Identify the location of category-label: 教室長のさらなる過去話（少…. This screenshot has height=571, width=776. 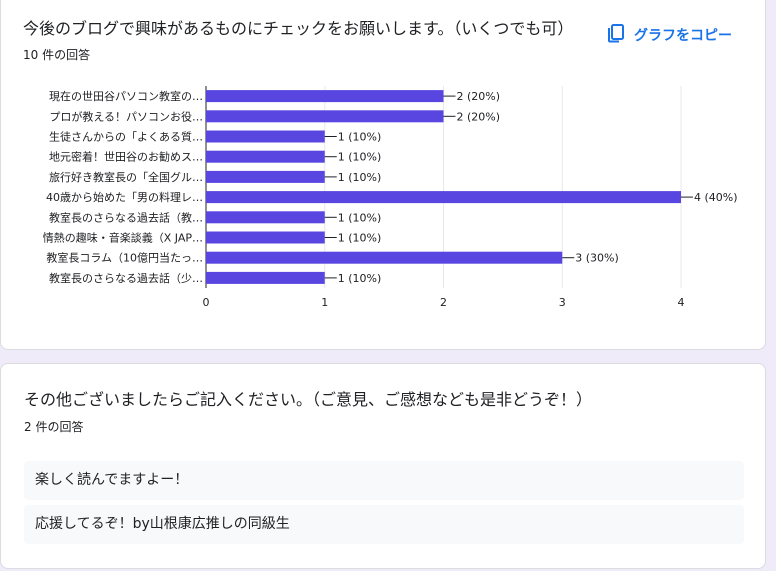
(126, 278).